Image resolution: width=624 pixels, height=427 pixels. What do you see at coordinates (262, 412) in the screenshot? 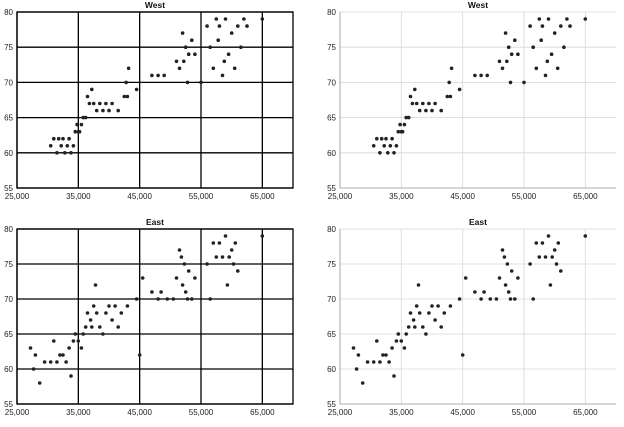
I see `x-tick-label: 65,000` at bounding box center [262, 412].